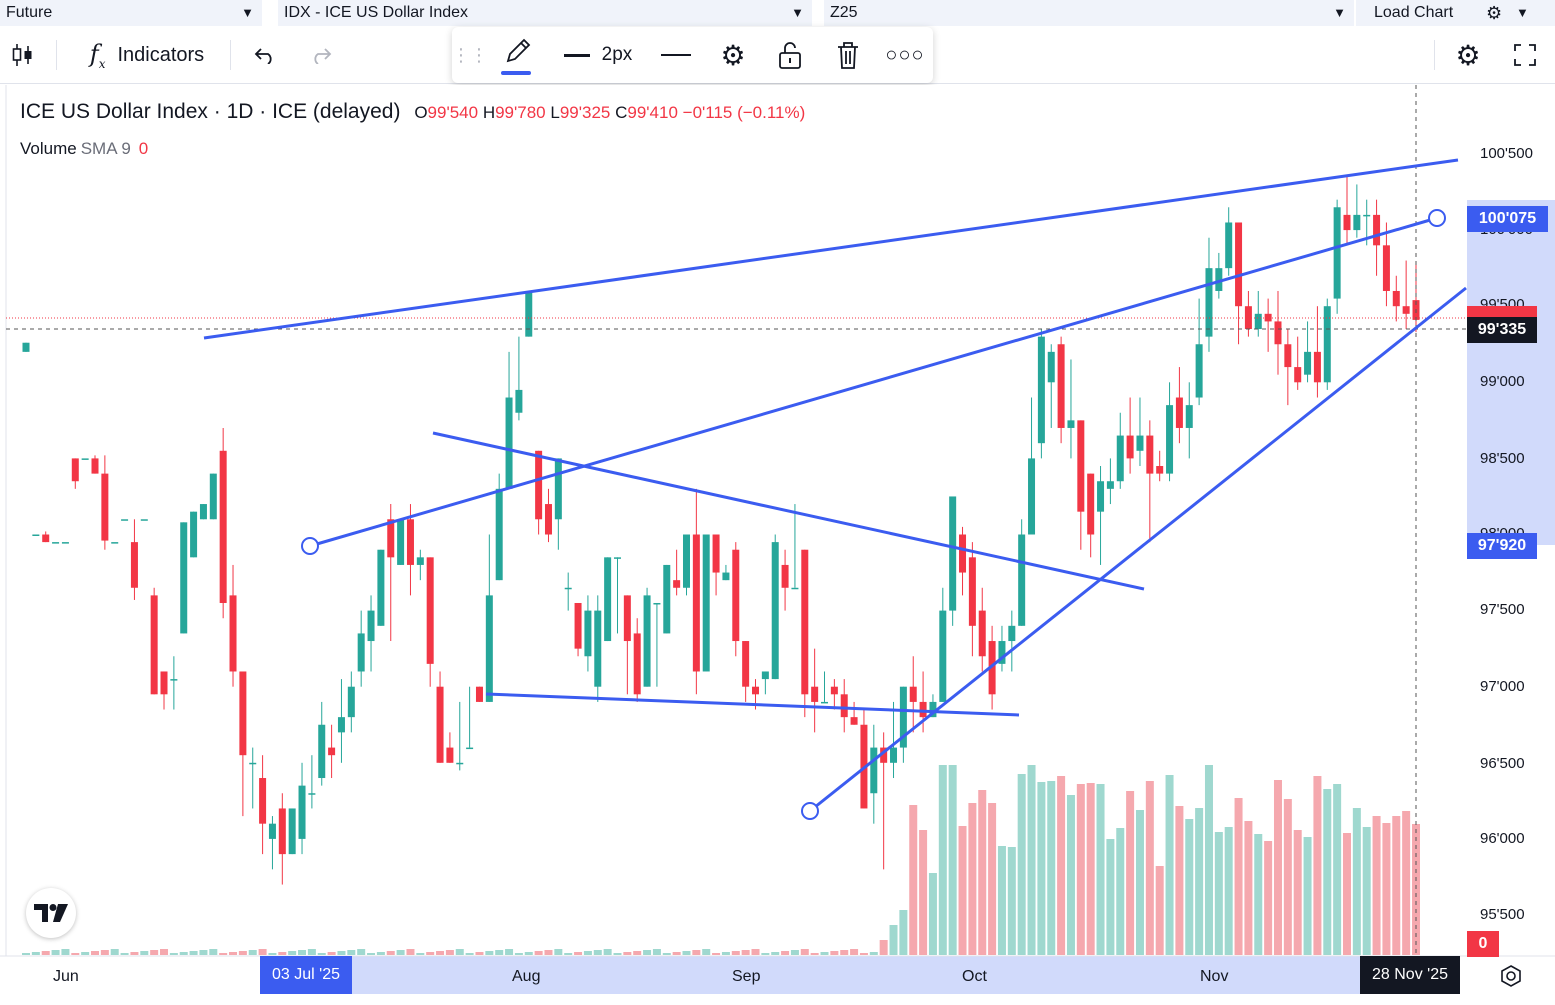  Describe the element at coordinates (23, 55) in the screenshot. I see `chart-type-button` at that location.